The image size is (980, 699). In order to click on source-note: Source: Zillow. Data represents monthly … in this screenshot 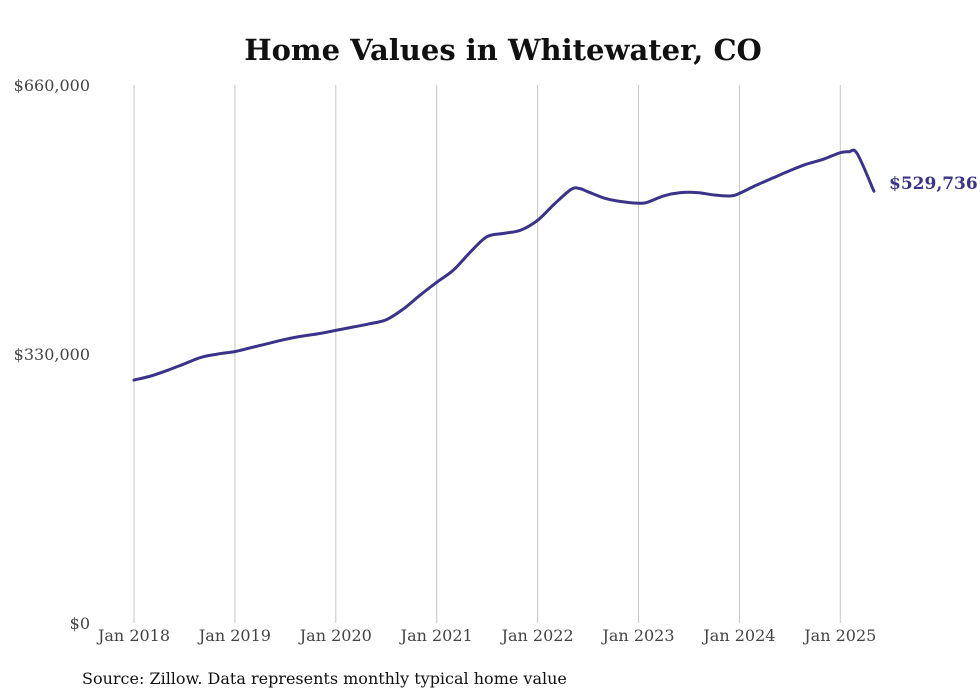, I will do `click(324, 678)`.